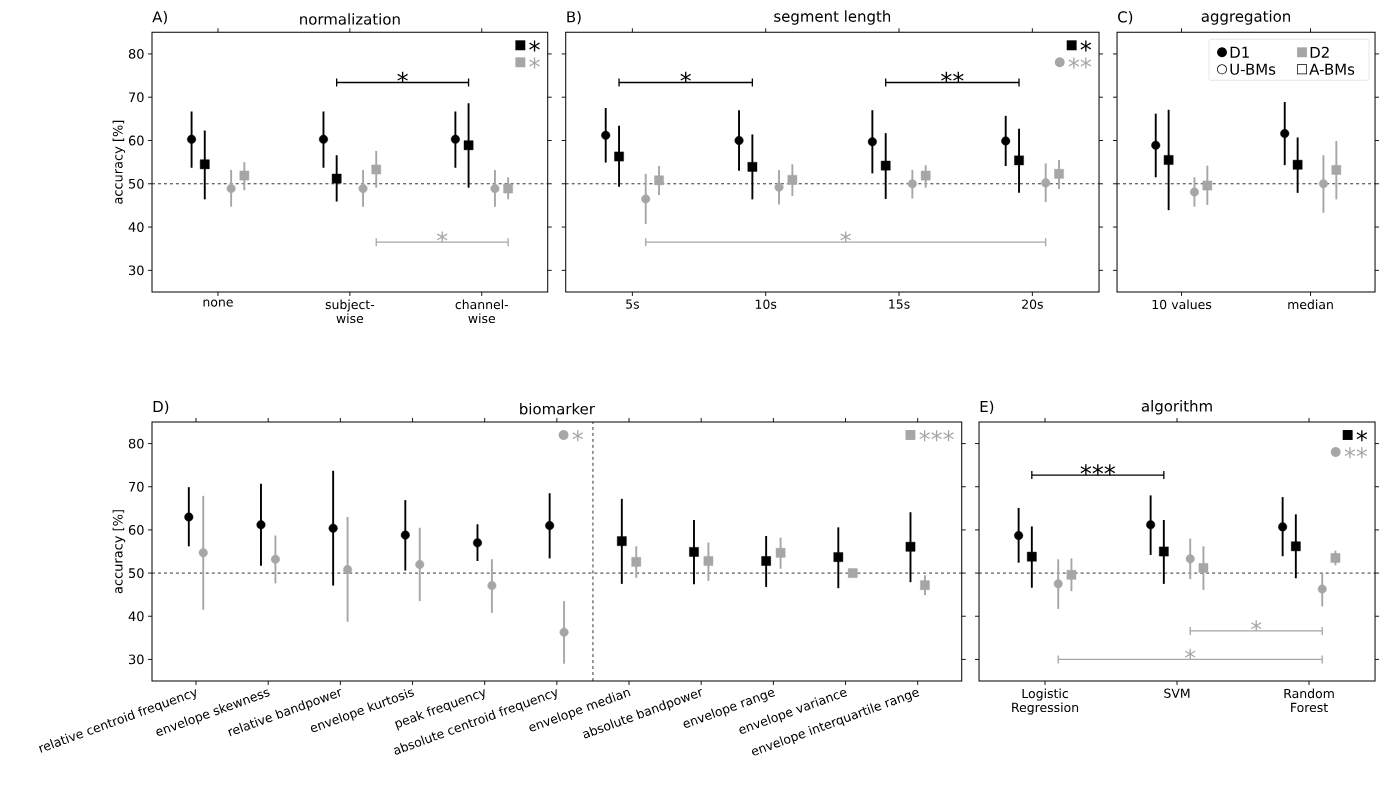 The height and width of the screenshot is (803, 1386). What do you see at coordinates (159, 17) in the screenshot?
I see `text: A)` at bounding box center [159, 17].